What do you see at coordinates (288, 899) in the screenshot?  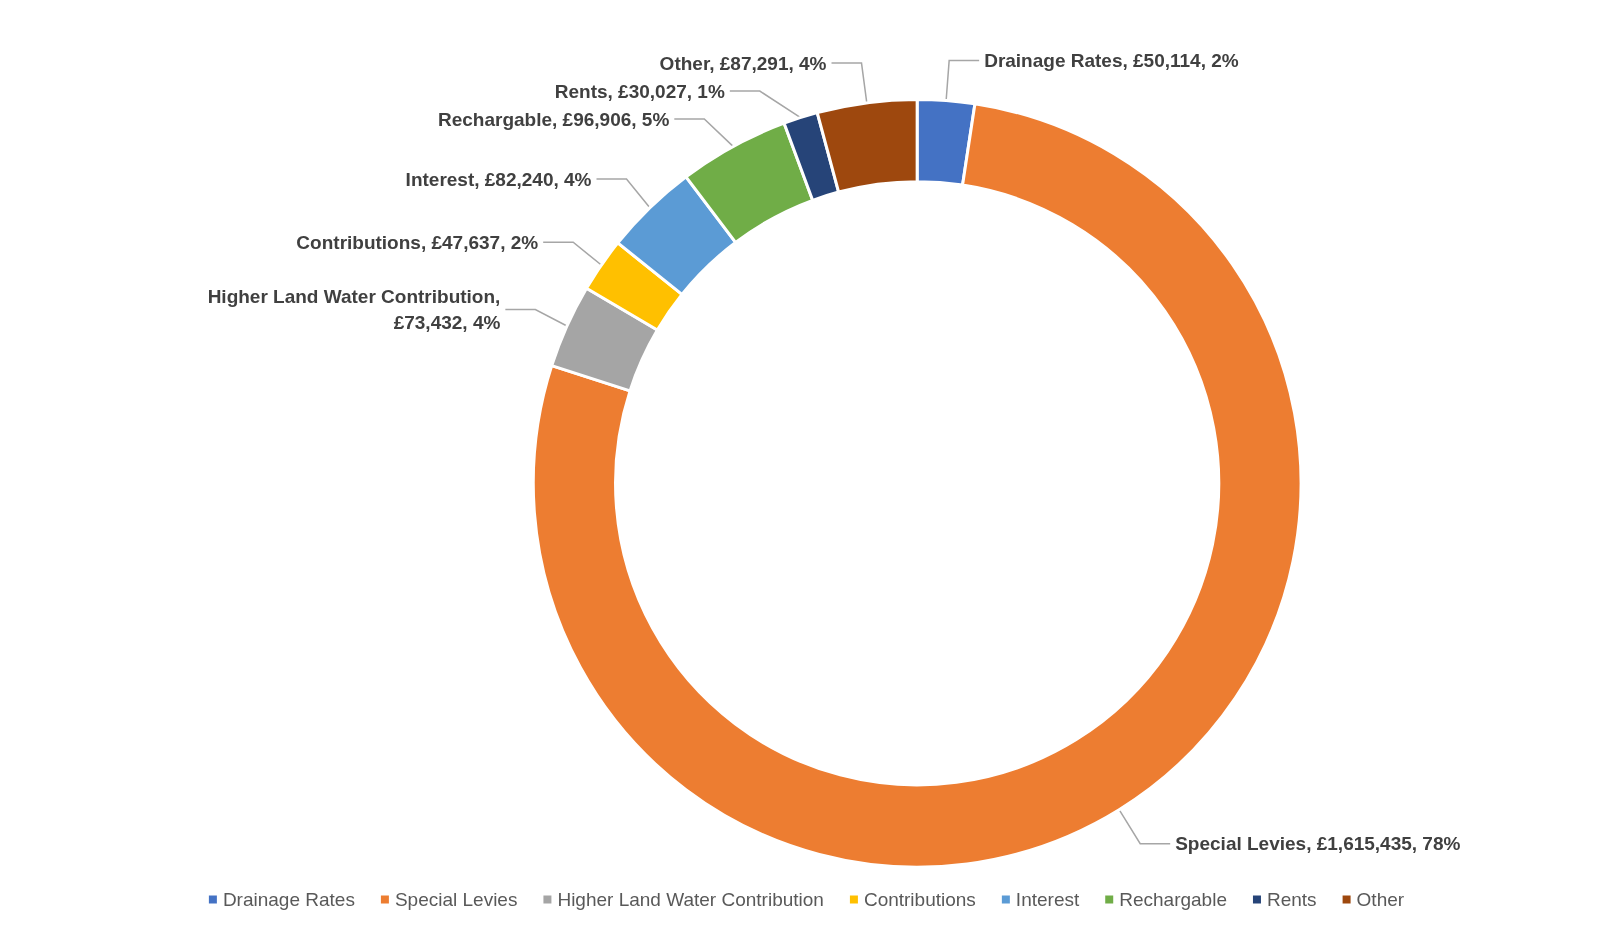 I see `legend-label: Drainage Rates` at bounding box center [288, 899].